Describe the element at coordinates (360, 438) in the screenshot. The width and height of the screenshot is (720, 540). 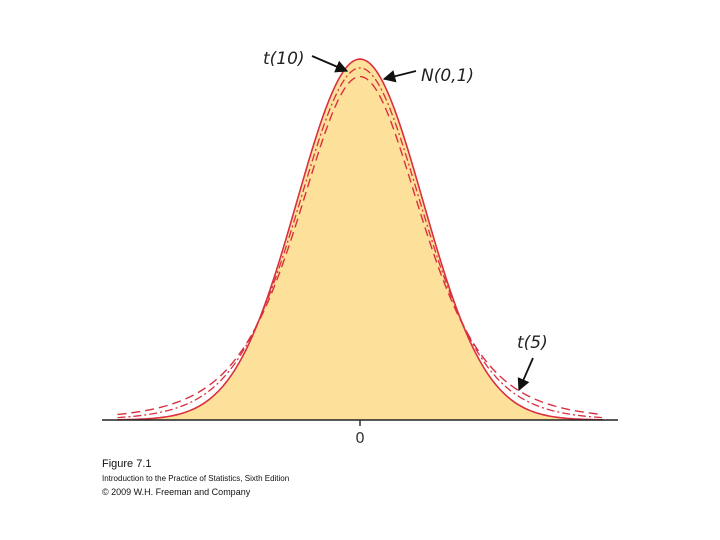
I see `x-tick-label-zero: 0` at that location.